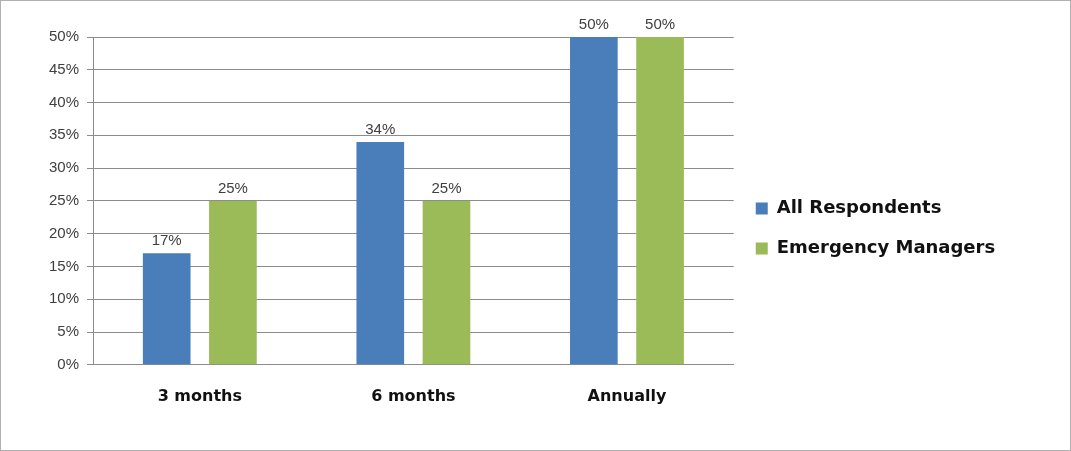 The image size is (1071, 451). What do you see at coordinates (64, 200) in the screenshot?
I see `y-tick-label: 25%` at bounding box center [64, 200].